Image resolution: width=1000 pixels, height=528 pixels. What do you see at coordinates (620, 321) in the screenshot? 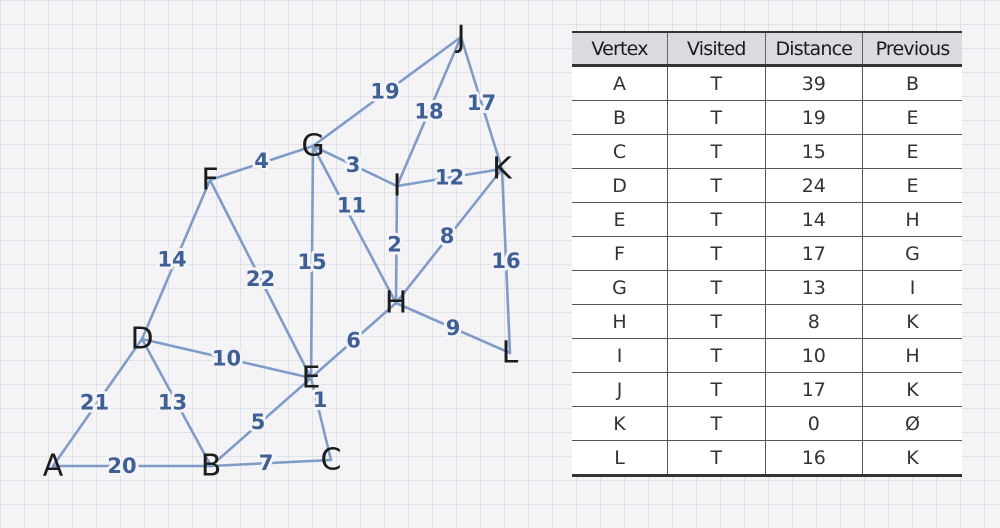
I see `cell-vertex: H` at bounding box center [620, 321].